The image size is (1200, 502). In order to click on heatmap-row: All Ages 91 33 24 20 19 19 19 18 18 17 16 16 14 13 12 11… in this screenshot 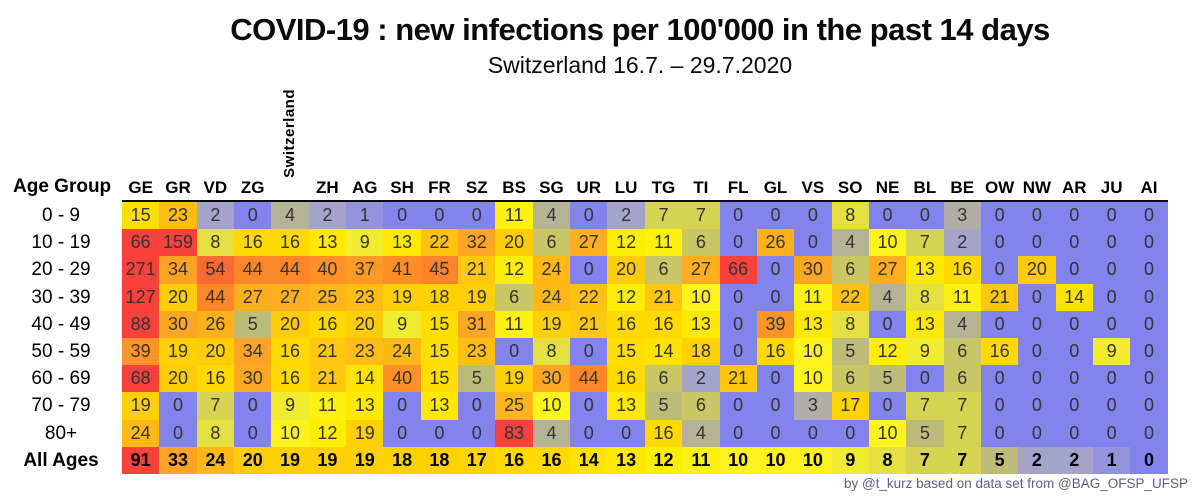, I will do `click(584, 460)`.